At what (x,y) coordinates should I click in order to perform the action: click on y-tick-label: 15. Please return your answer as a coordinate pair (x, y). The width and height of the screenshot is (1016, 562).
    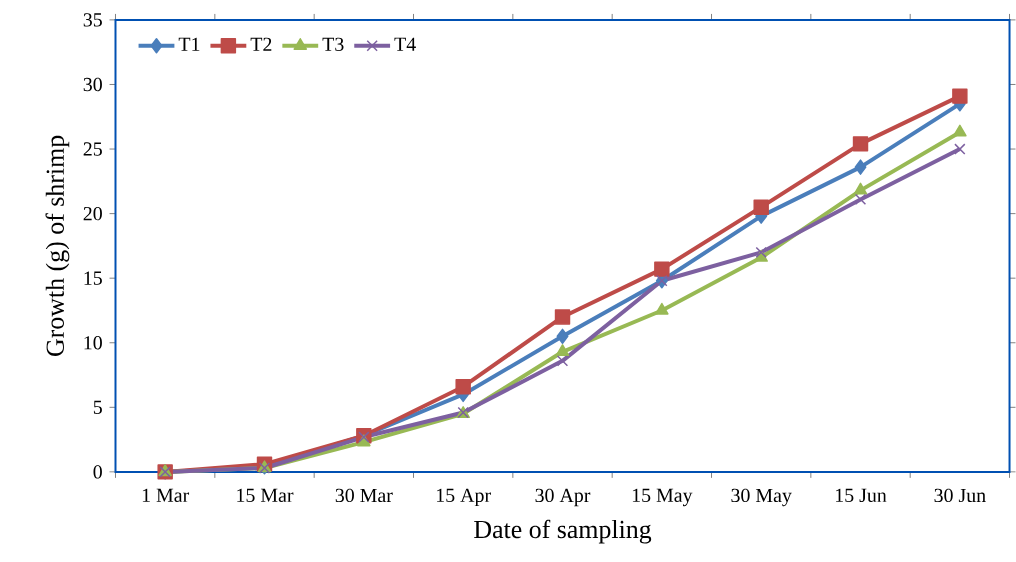
    Looking at the image, I should click on (93, 278).